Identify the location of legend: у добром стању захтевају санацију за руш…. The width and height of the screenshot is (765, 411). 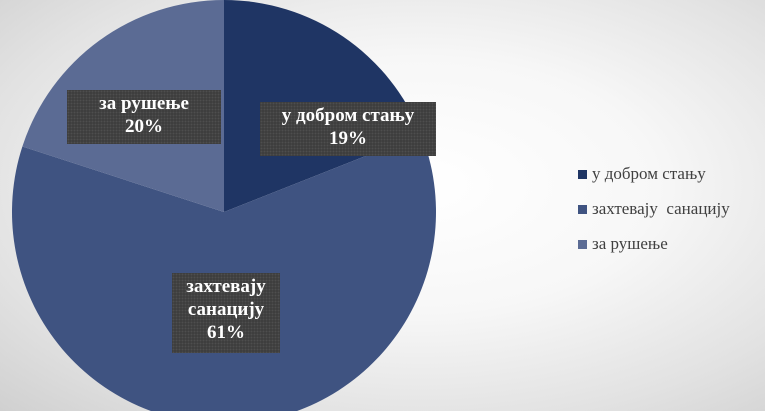
(654, 215).